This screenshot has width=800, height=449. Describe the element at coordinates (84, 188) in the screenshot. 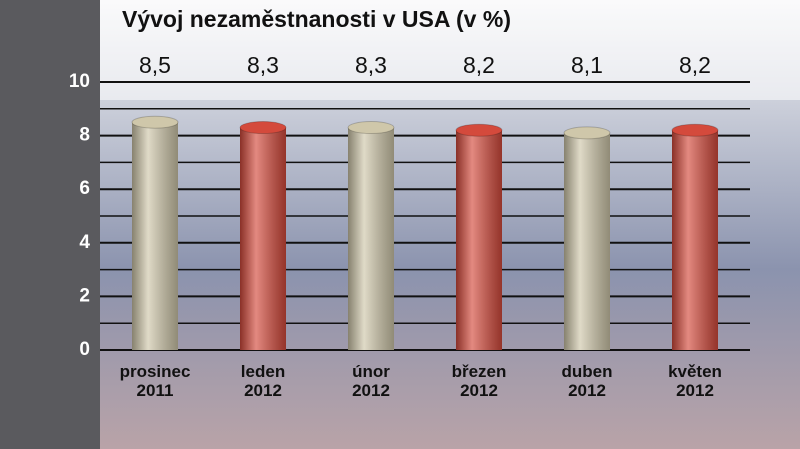

I see `y-tick-label: 6` at that location.